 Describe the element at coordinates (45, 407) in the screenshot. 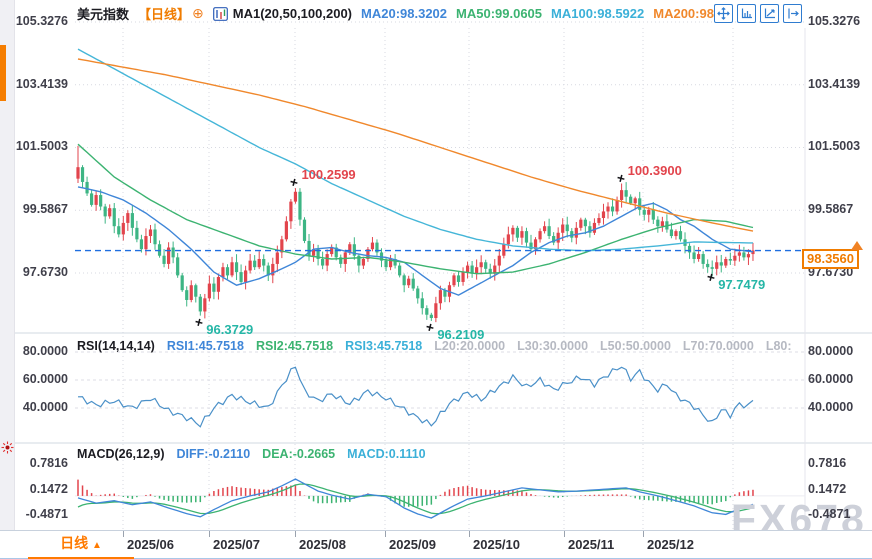

I see `rsi-axis-label-left: 40.0000` at that location.